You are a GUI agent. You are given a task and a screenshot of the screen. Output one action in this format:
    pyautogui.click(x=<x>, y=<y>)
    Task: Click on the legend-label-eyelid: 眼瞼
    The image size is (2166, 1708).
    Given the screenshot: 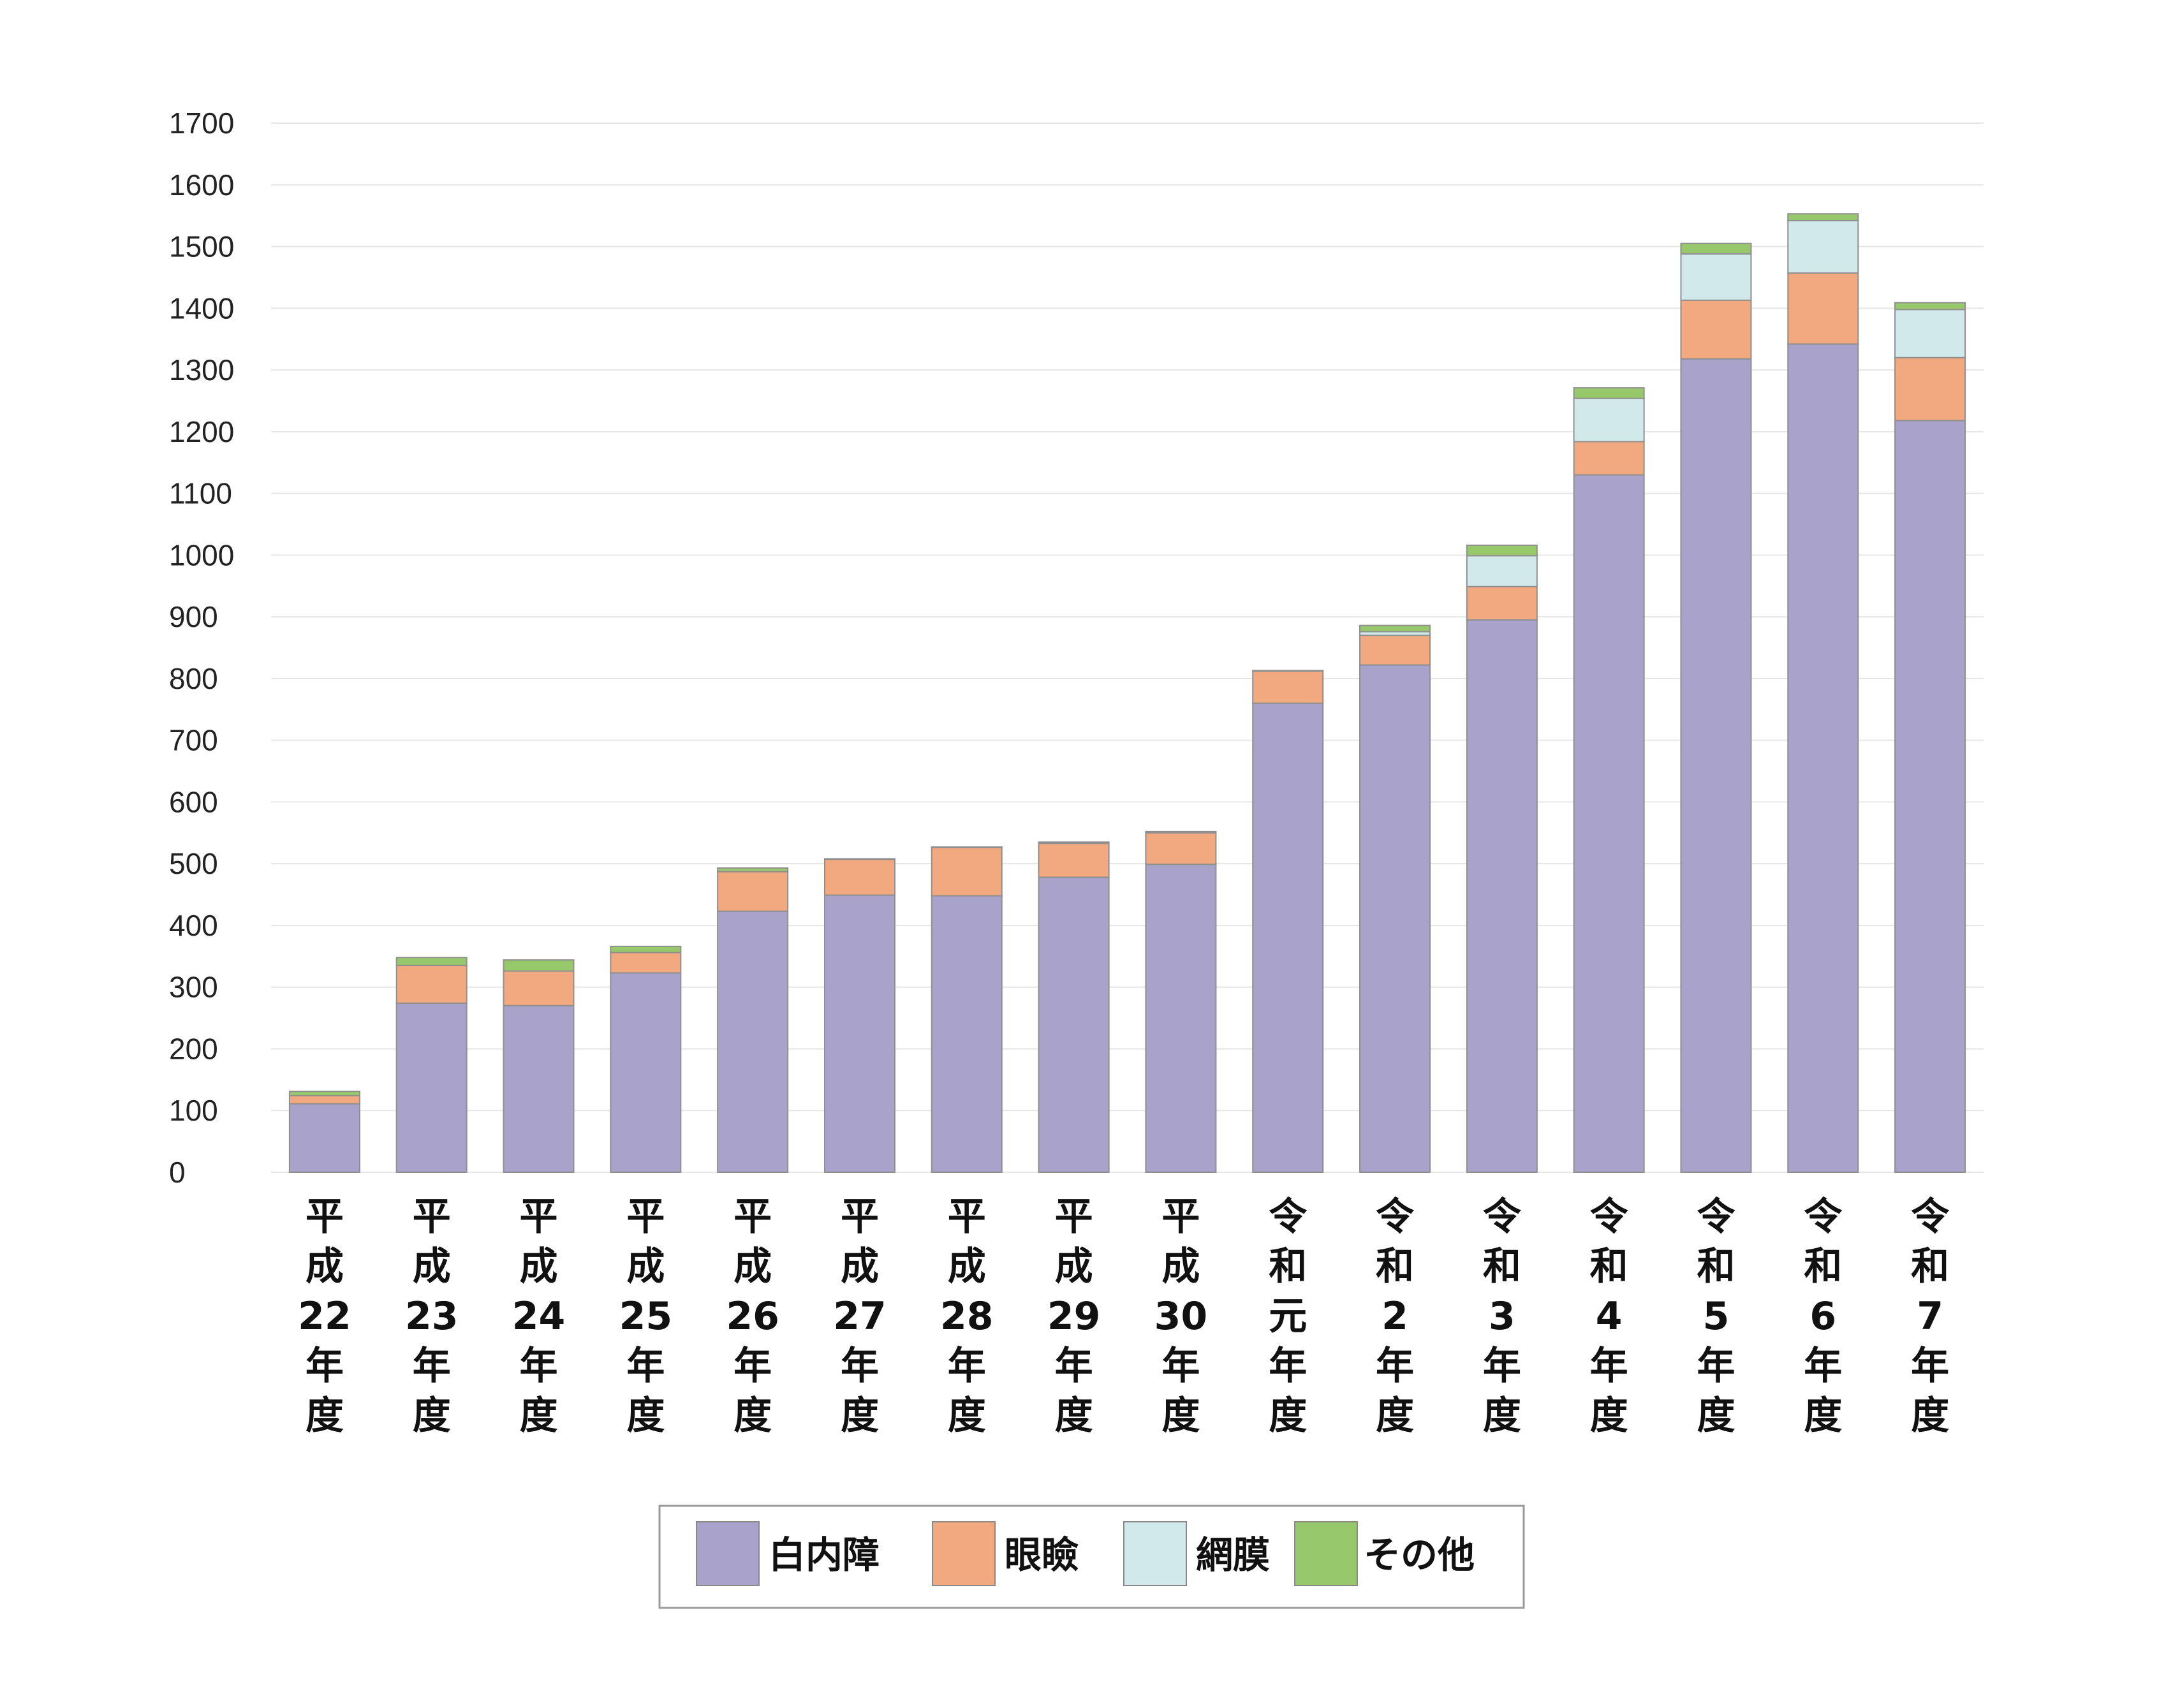 What is the action you would take?
    pyautogui.click(x=1042, y=1555)
    